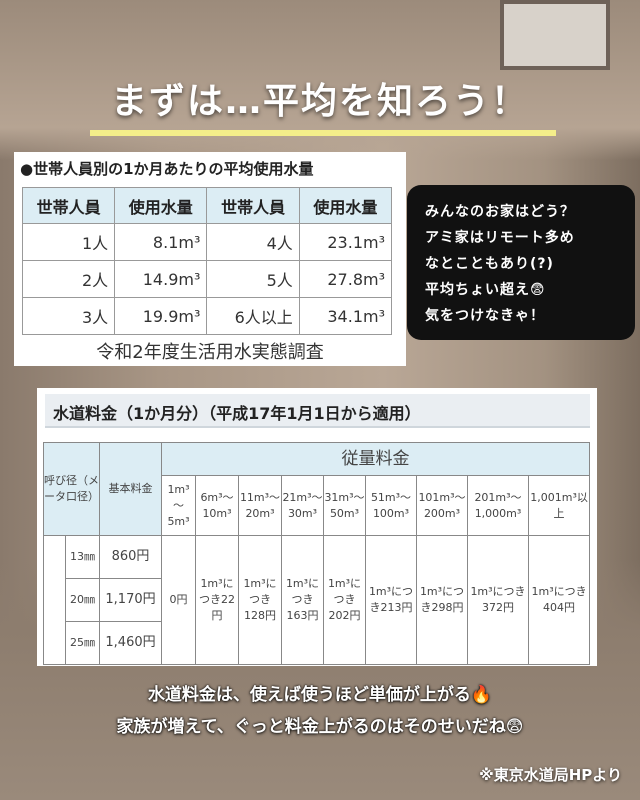 The height and width of the screenshot is (800, 640). What do you see at coordinates (217, 505) in the screenshot?
I see `range-header: 6m³～10m³` at bounding box center [217, 505].